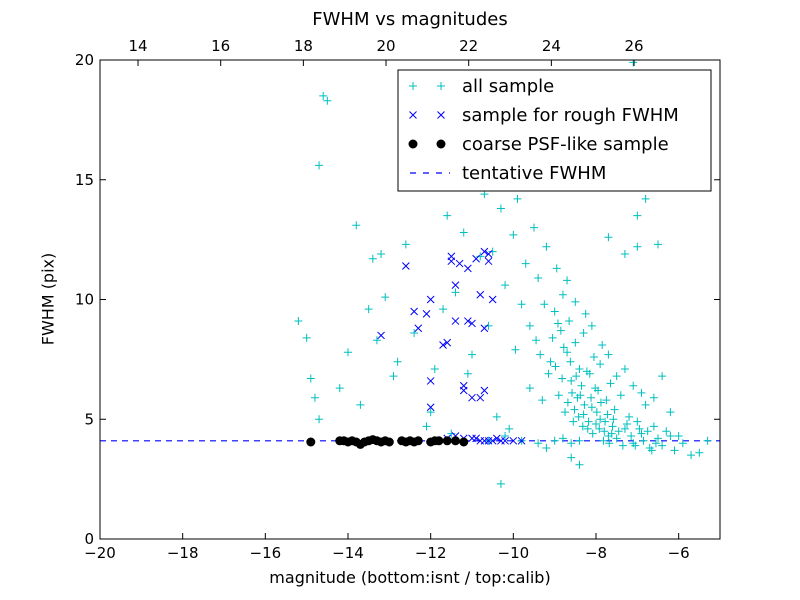 The image size is (800, 600). Describe the element at coordinates (220, 46) in the screenshot. I see `top-tick-label: 16` at that location.